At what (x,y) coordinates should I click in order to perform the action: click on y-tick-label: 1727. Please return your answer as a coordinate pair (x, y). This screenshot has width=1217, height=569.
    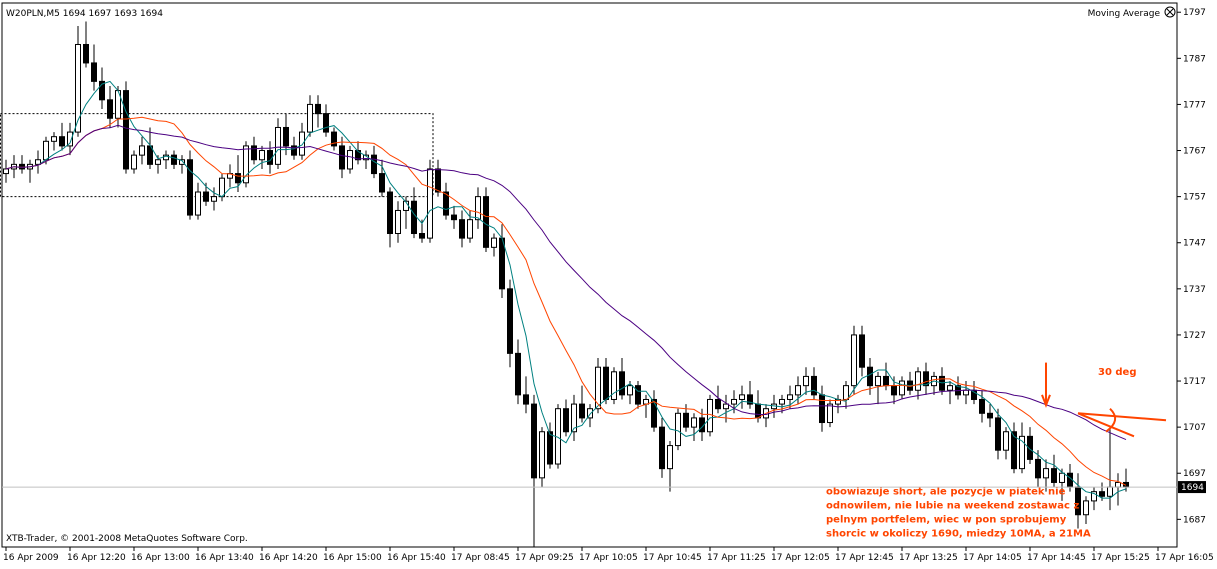
    Looking at the image, I should click on (1194, 336).